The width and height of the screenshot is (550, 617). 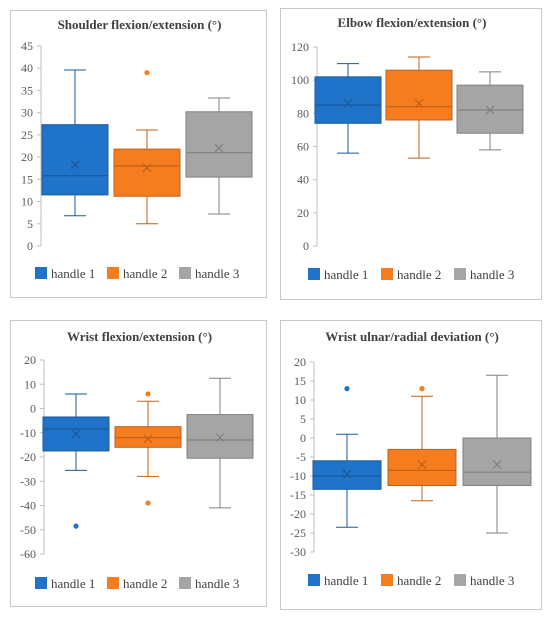 What do you see at coordinates (139, 336) in the screenshot?
I see `chart-title: Wrist flexion/extension (°)` at bounding box center [139, 336].